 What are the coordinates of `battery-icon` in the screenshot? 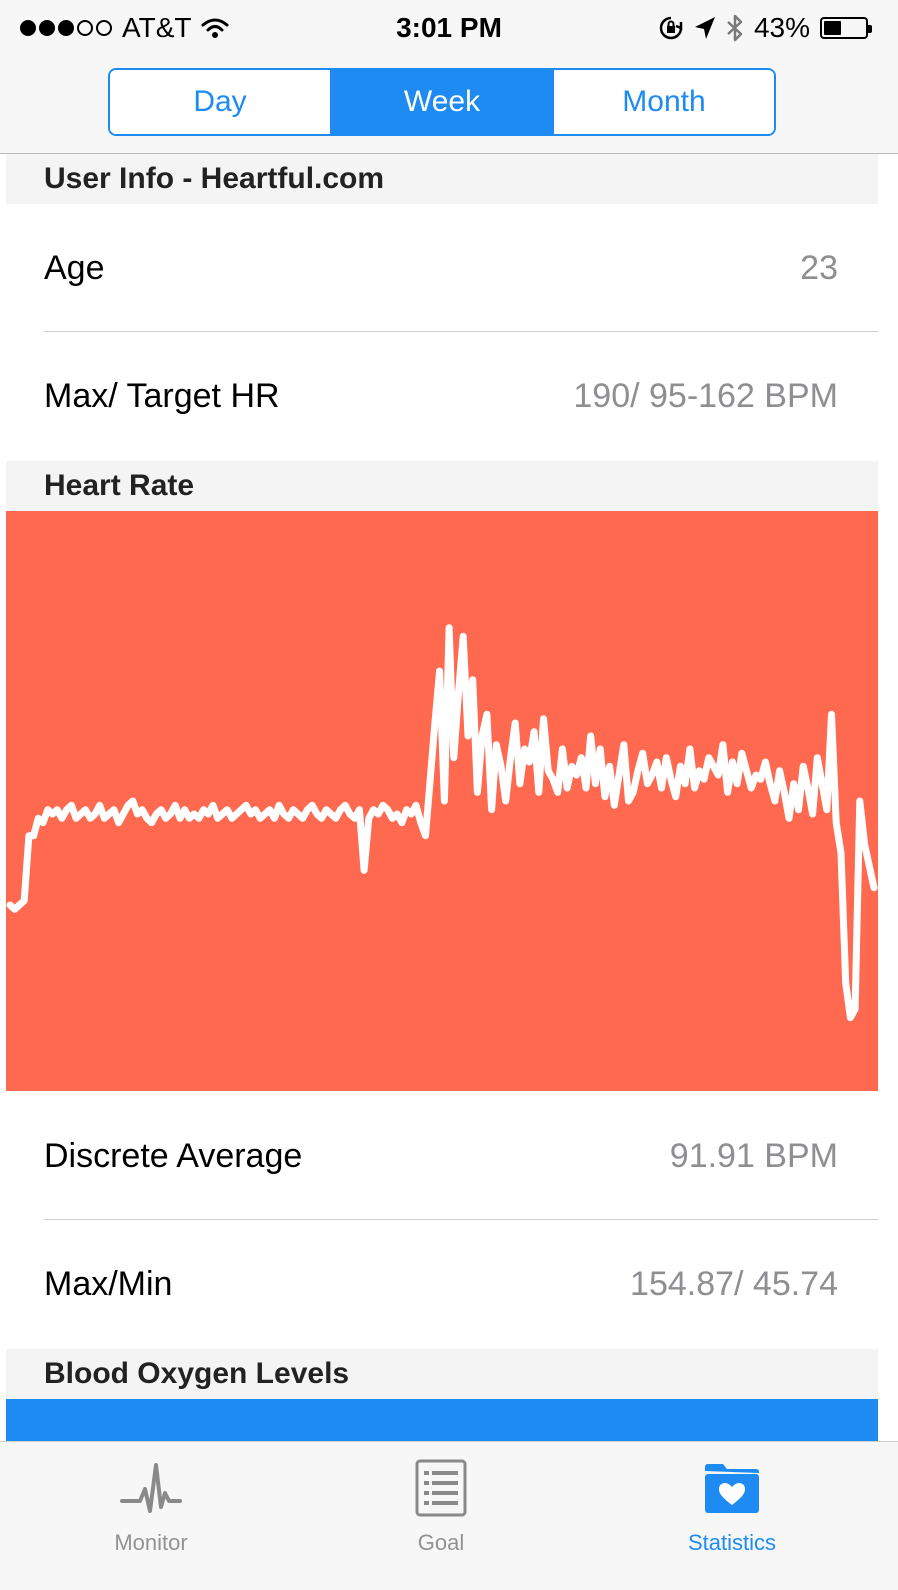 It's located at (846, 28).